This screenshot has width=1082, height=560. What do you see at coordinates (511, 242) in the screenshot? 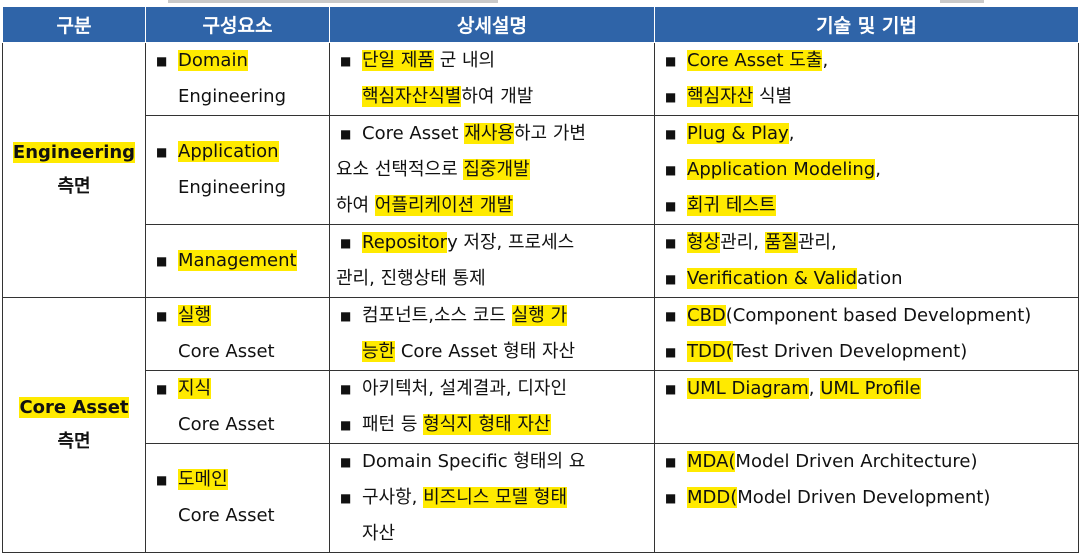
I see `detail-text: y 저장, 프로세스` at bounding box center [511, 242].